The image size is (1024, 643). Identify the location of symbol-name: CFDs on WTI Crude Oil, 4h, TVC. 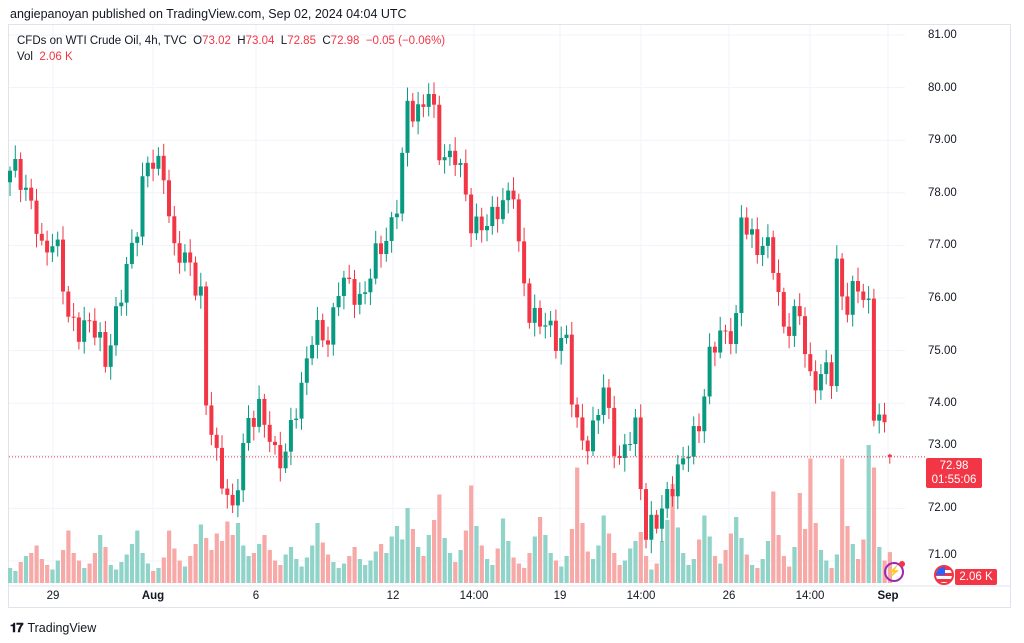
(102, 41).